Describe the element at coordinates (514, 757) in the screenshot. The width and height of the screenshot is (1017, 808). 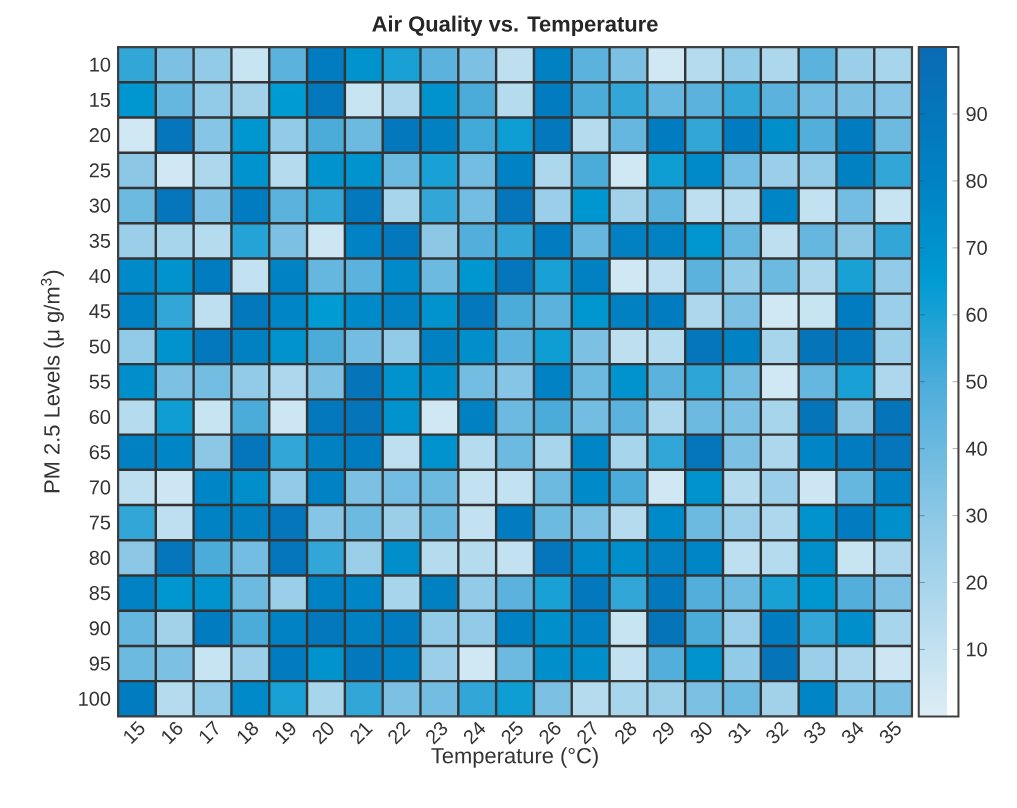
I see `x-axis-title: Temperature (°C)` at that location.